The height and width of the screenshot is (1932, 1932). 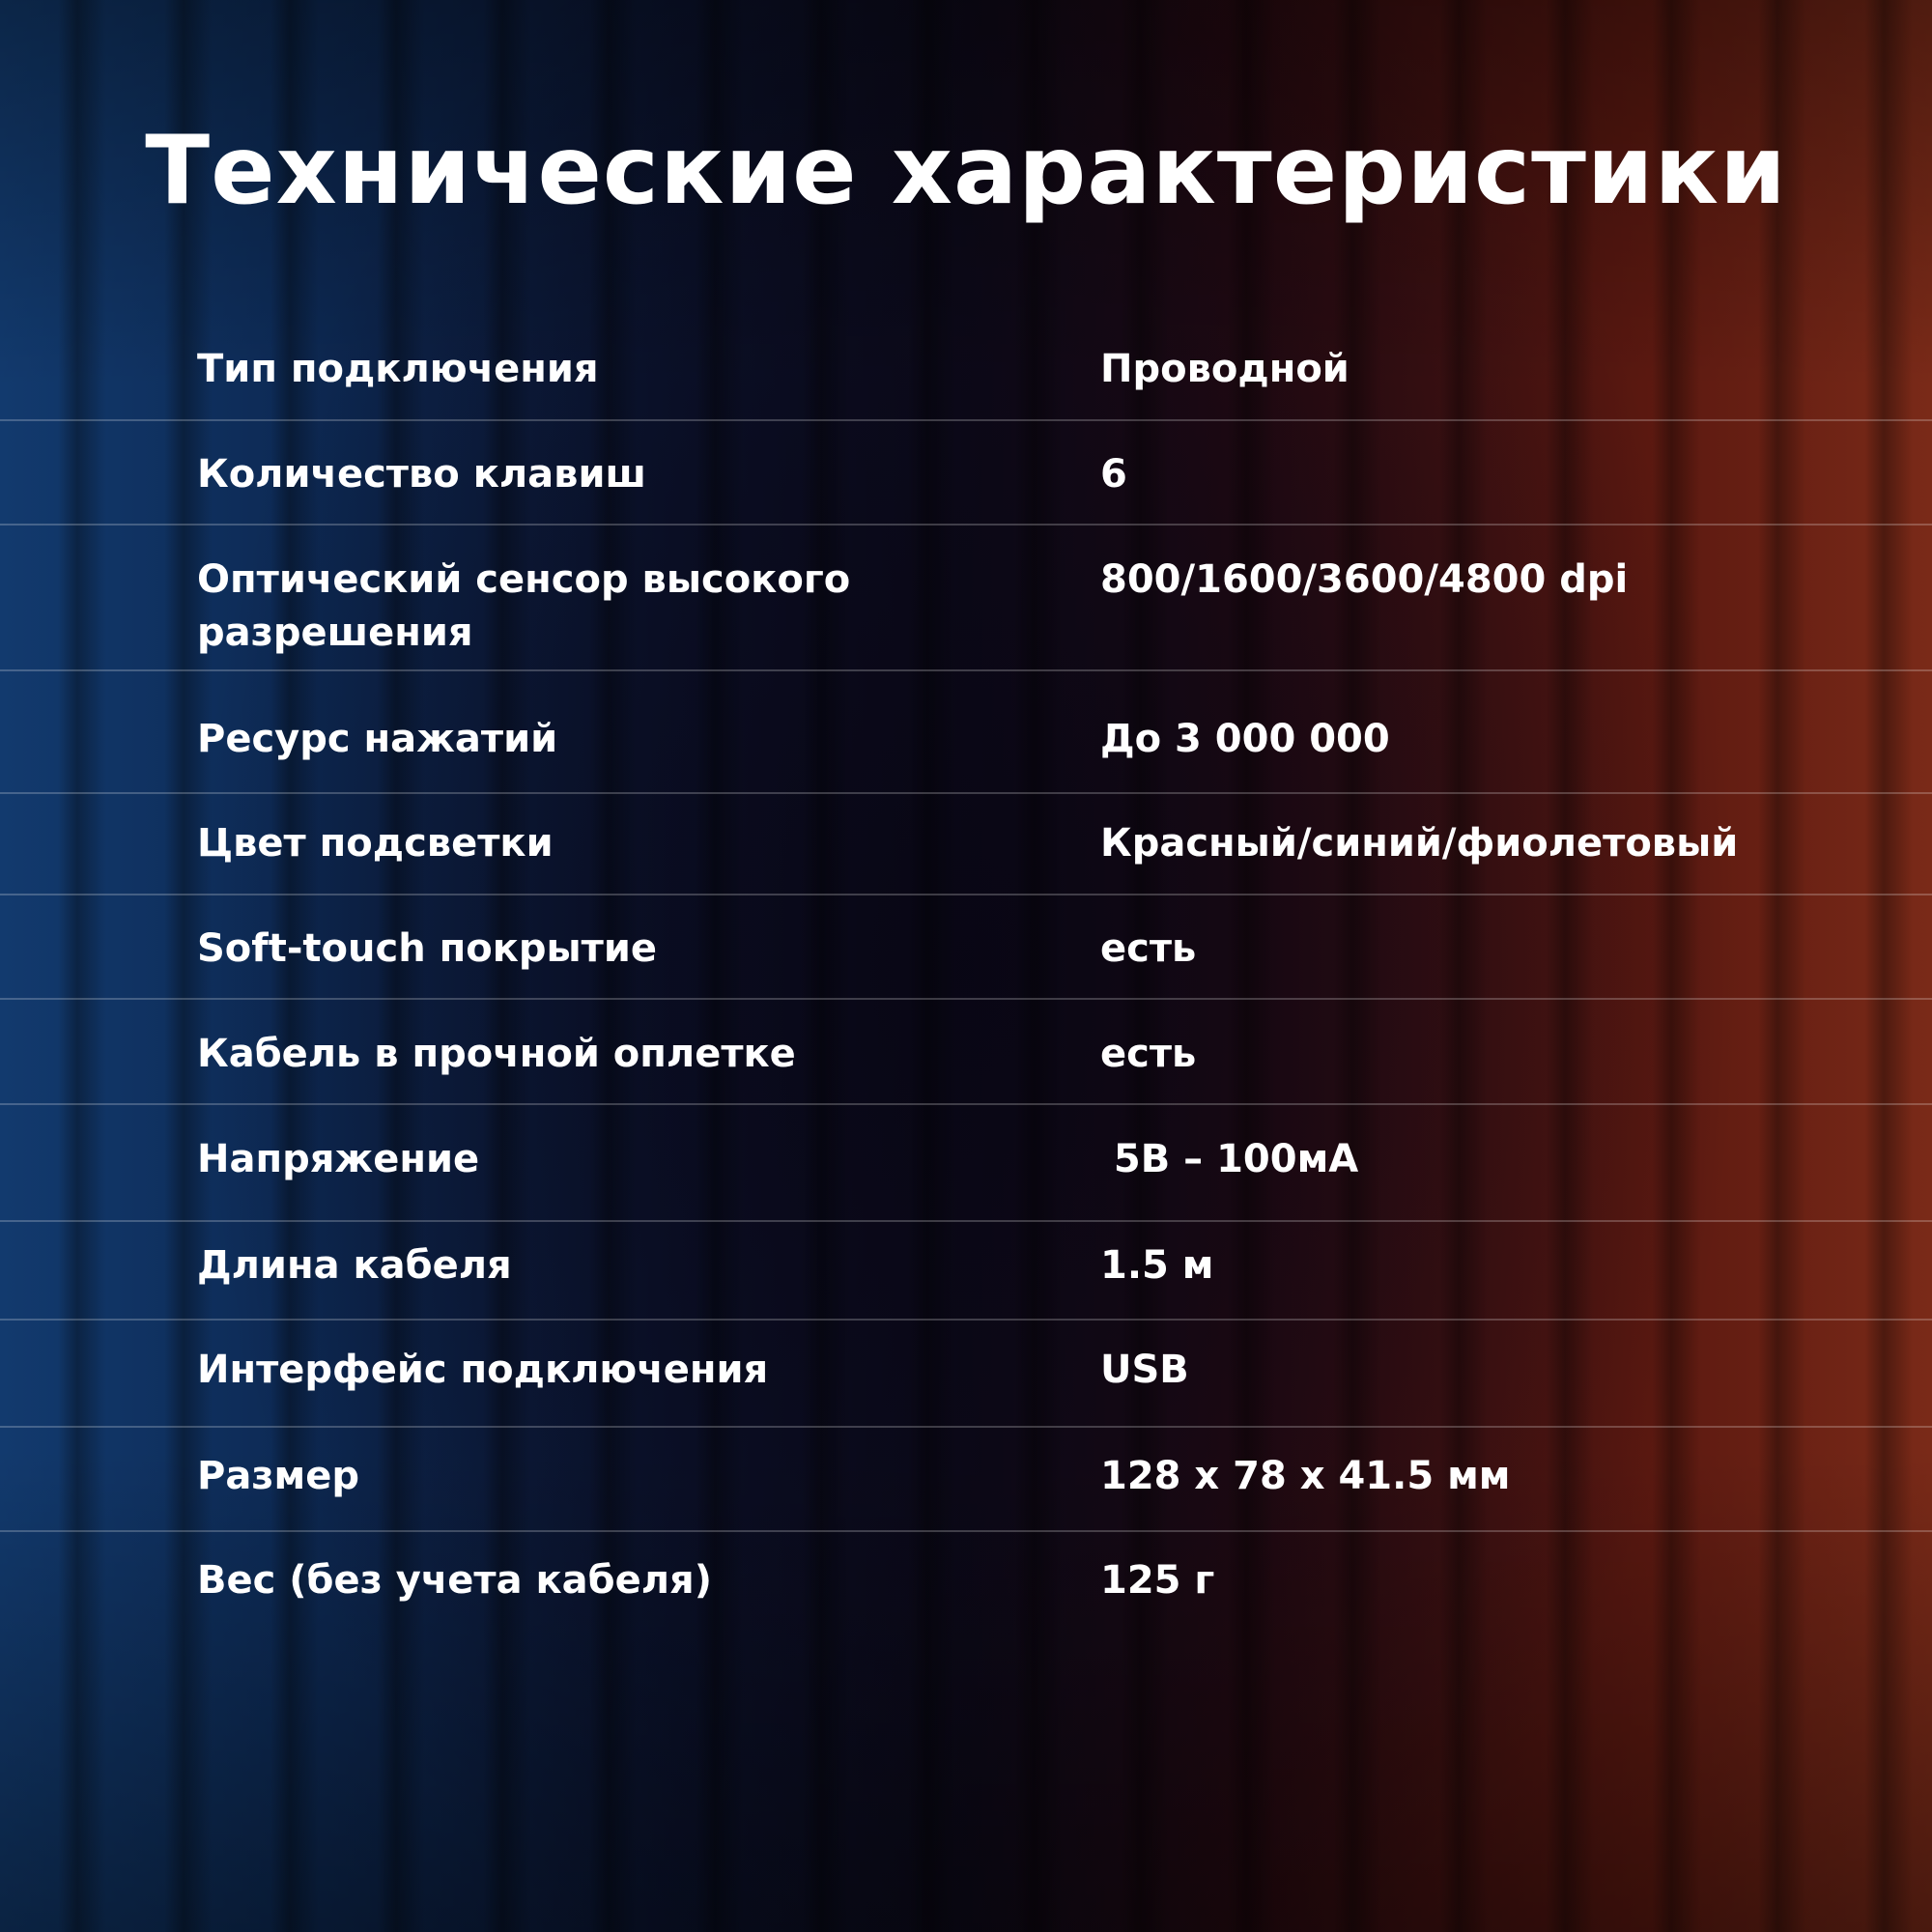 I want to click on spec-label: Soft-touch покрытие, so click(x=427, y=948).